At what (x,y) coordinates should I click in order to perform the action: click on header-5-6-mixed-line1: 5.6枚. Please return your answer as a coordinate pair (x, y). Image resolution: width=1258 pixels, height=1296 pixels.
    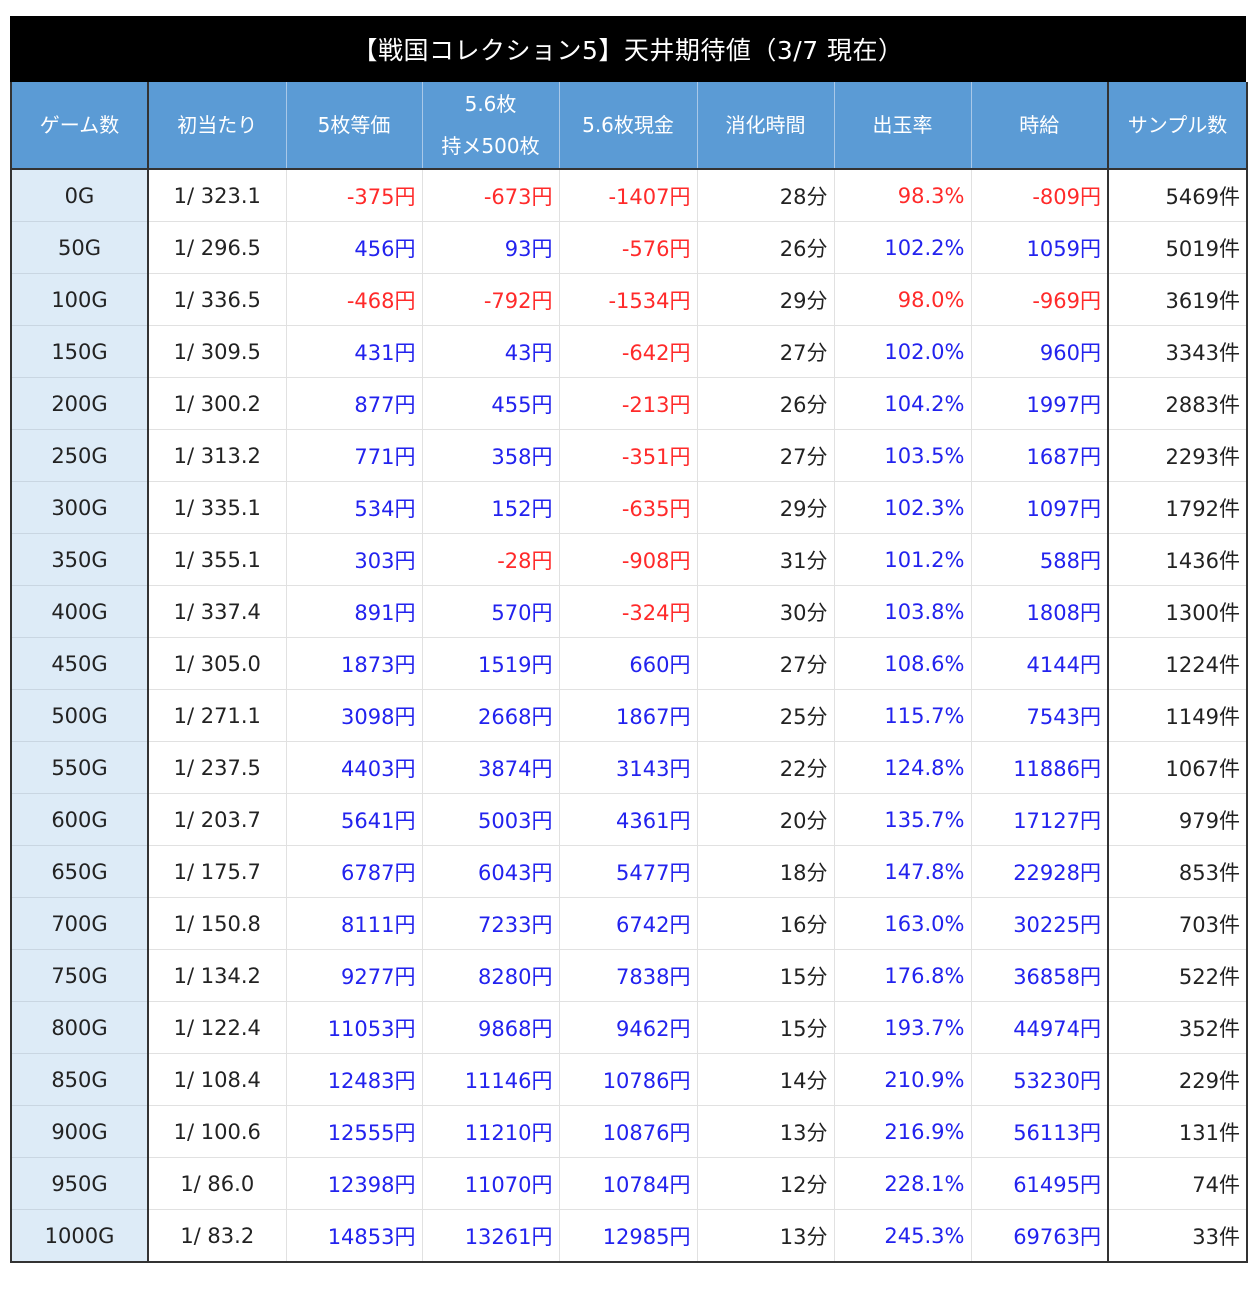
    Looking at the image, I should click on (490, 104).